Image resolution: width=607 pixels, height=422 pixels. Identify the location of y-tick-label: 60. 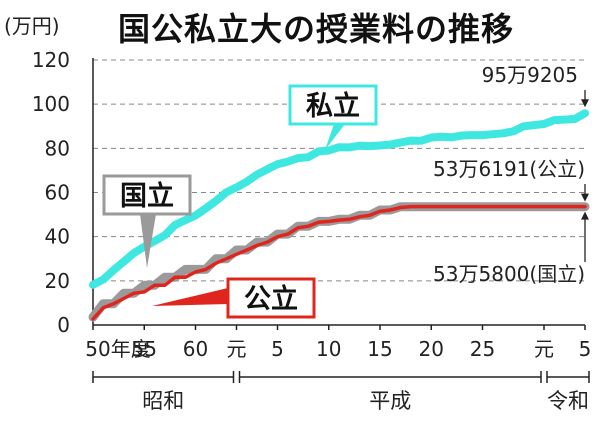
(57, 193).